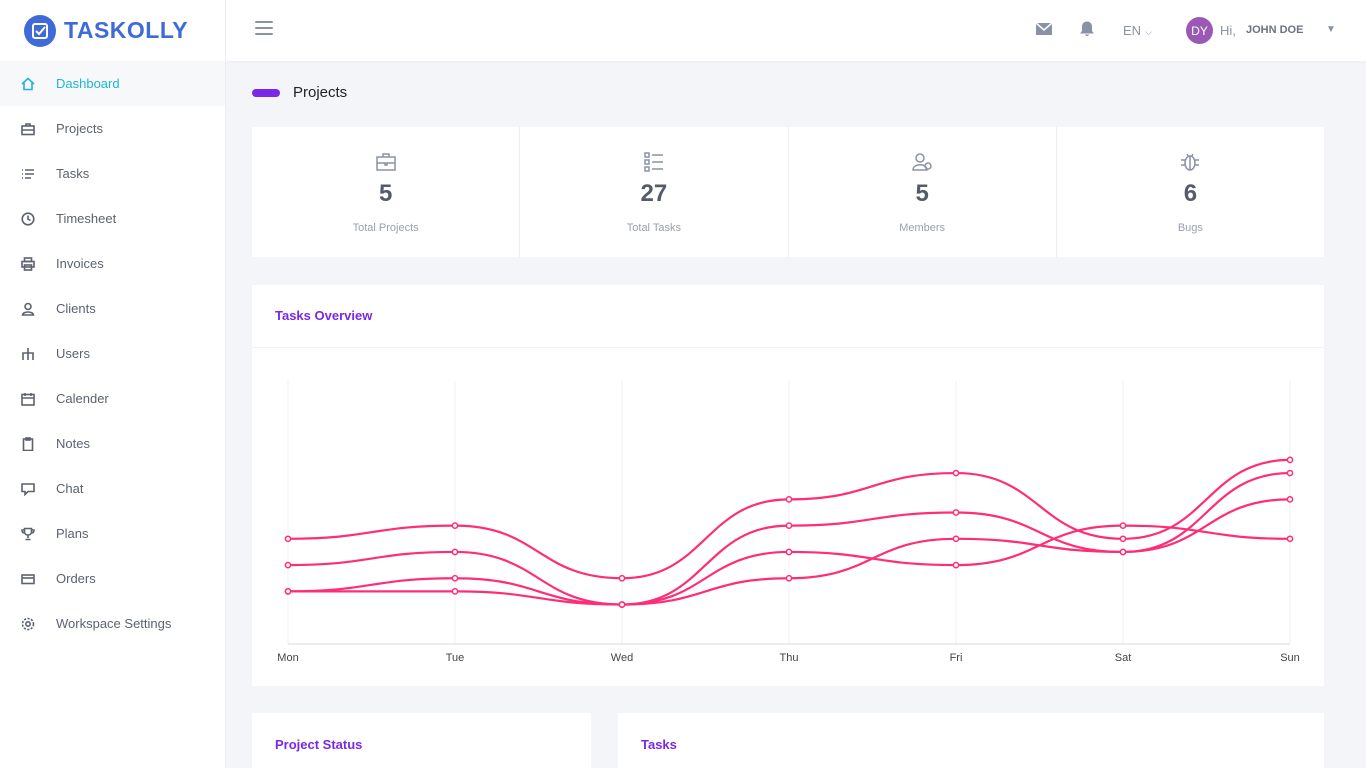 The image size is (1366, 768). What do you see at coordinates (40, 30) in the screenshot?
I see `logo-icon` at bounding box center [40, 30].